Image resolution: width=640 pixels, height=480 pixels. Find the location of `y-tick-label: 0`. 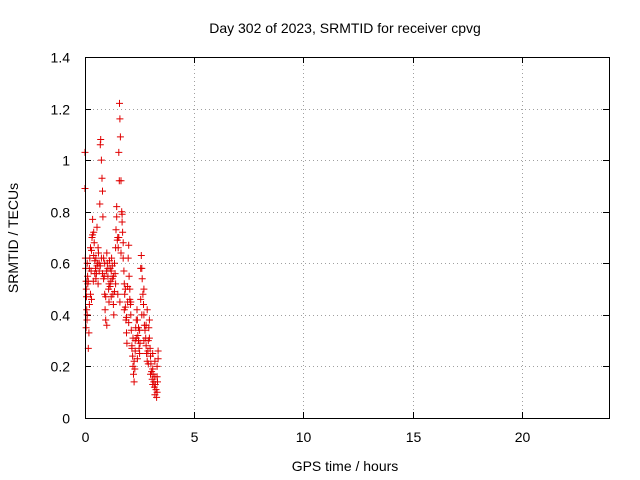

y-tick-label: 0 is located at coordinates (66, 419).